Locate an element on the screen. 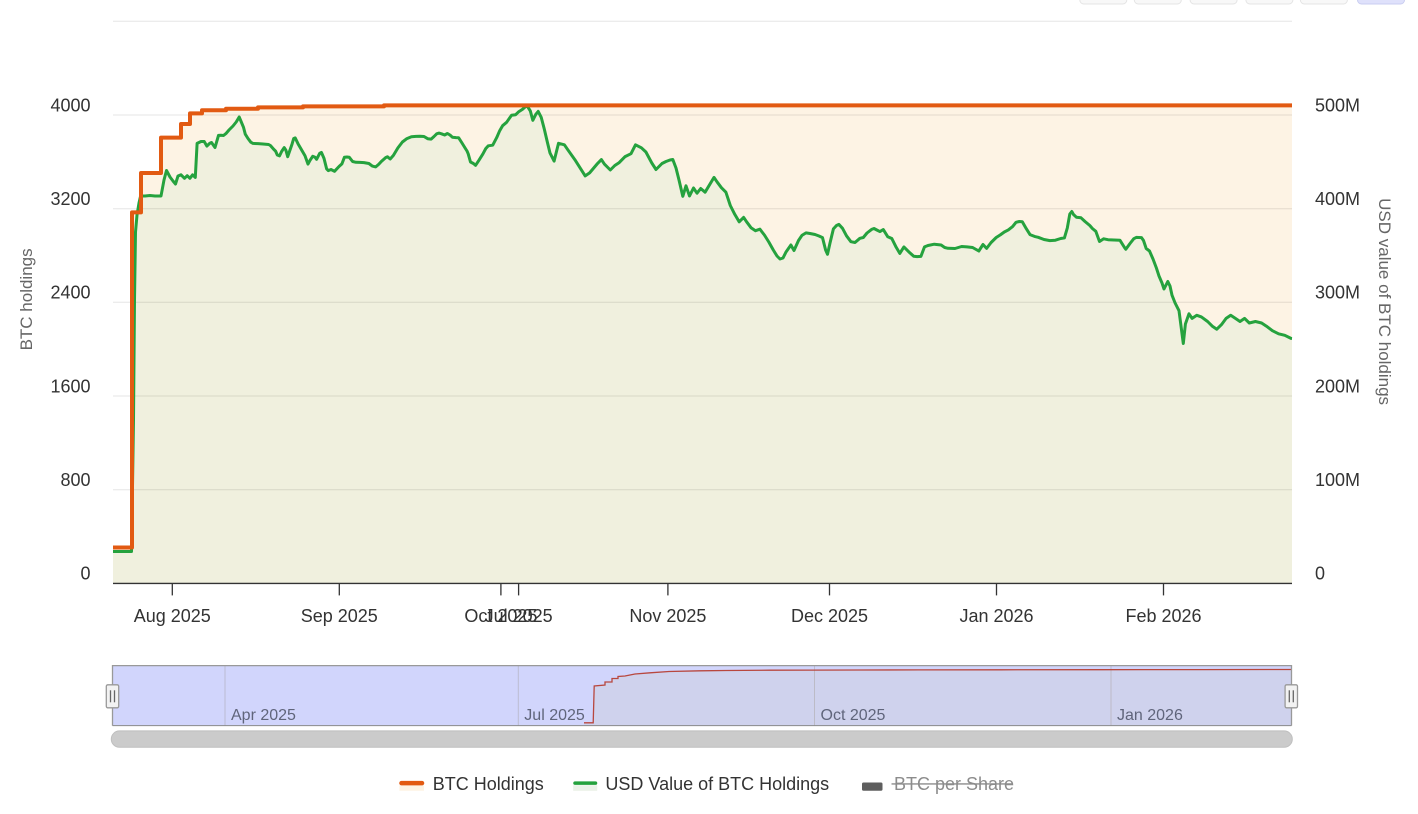  svg-text: USD Value of BTC Holdings is located at coordinates (717, 784).